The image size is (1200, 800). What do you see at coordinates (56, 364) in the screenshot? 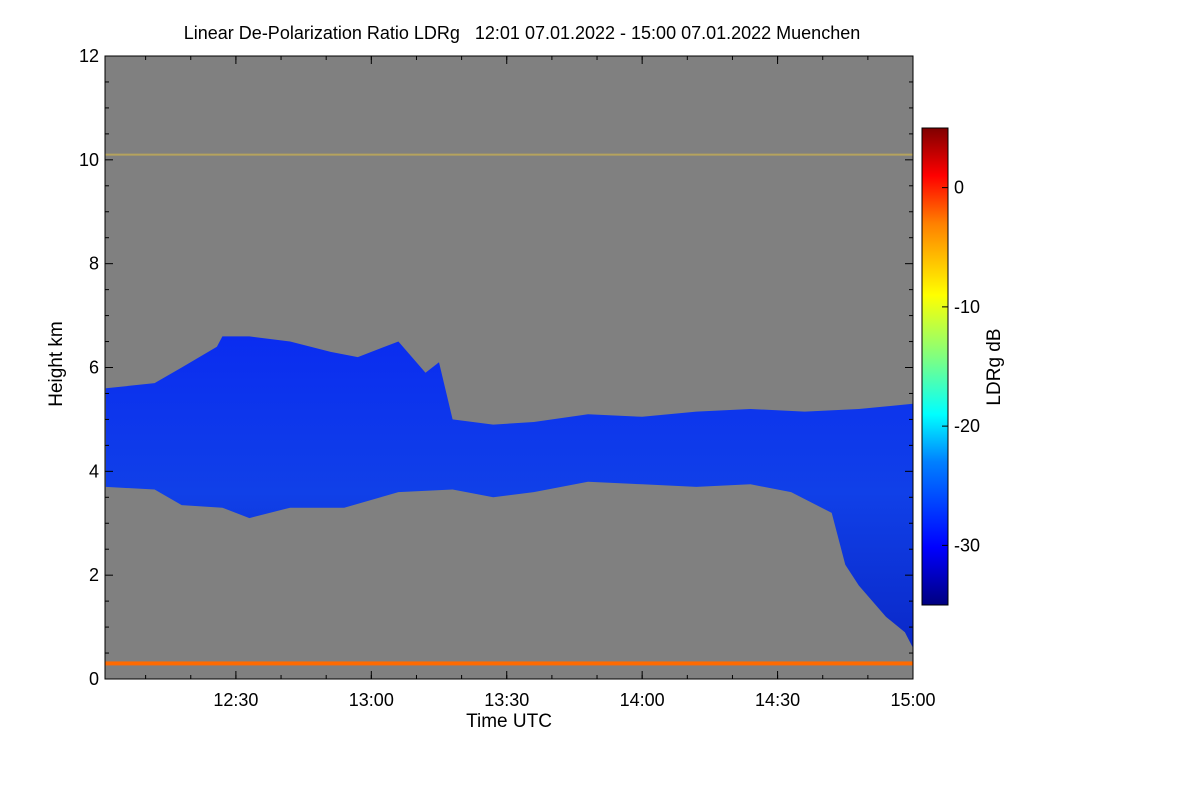
I see `y-axis-label: Height km` at bounding box center [56, 364].